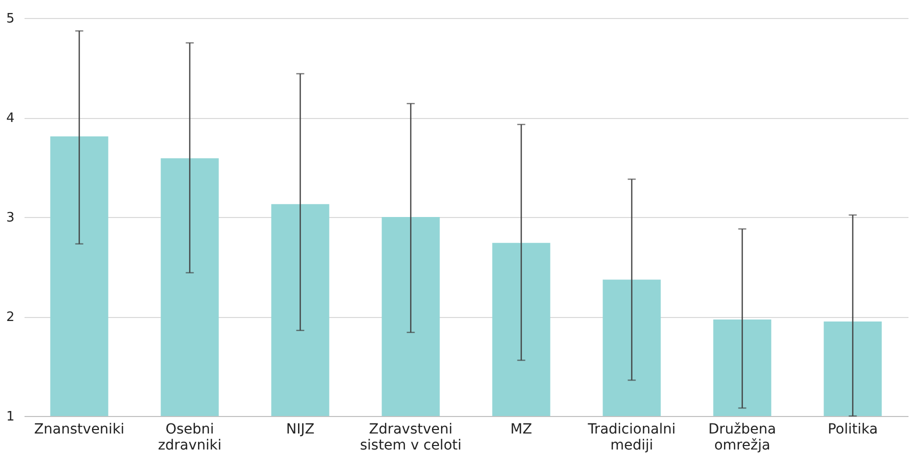  I want to click on x-tick-label: NIJZ, so click(300, 430).